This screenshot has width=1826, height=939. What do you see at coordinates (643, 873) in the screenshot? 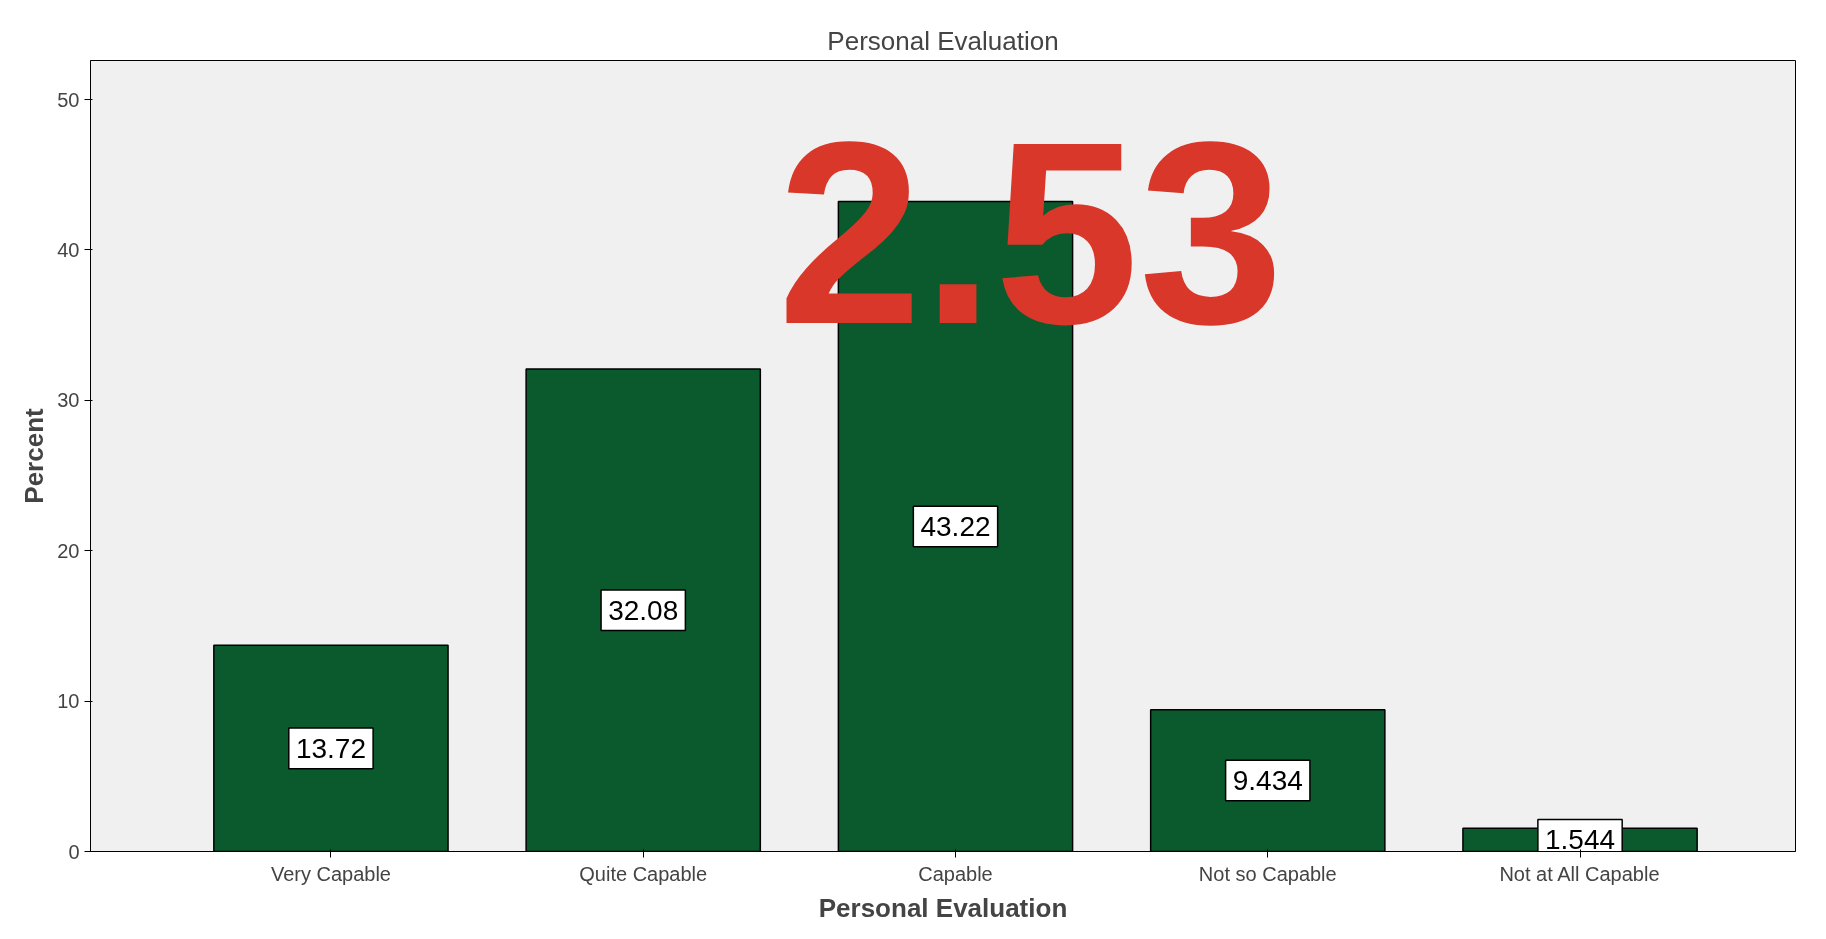
I see `x-tick-label: Quite Capable` at bounding box center [643, 873].